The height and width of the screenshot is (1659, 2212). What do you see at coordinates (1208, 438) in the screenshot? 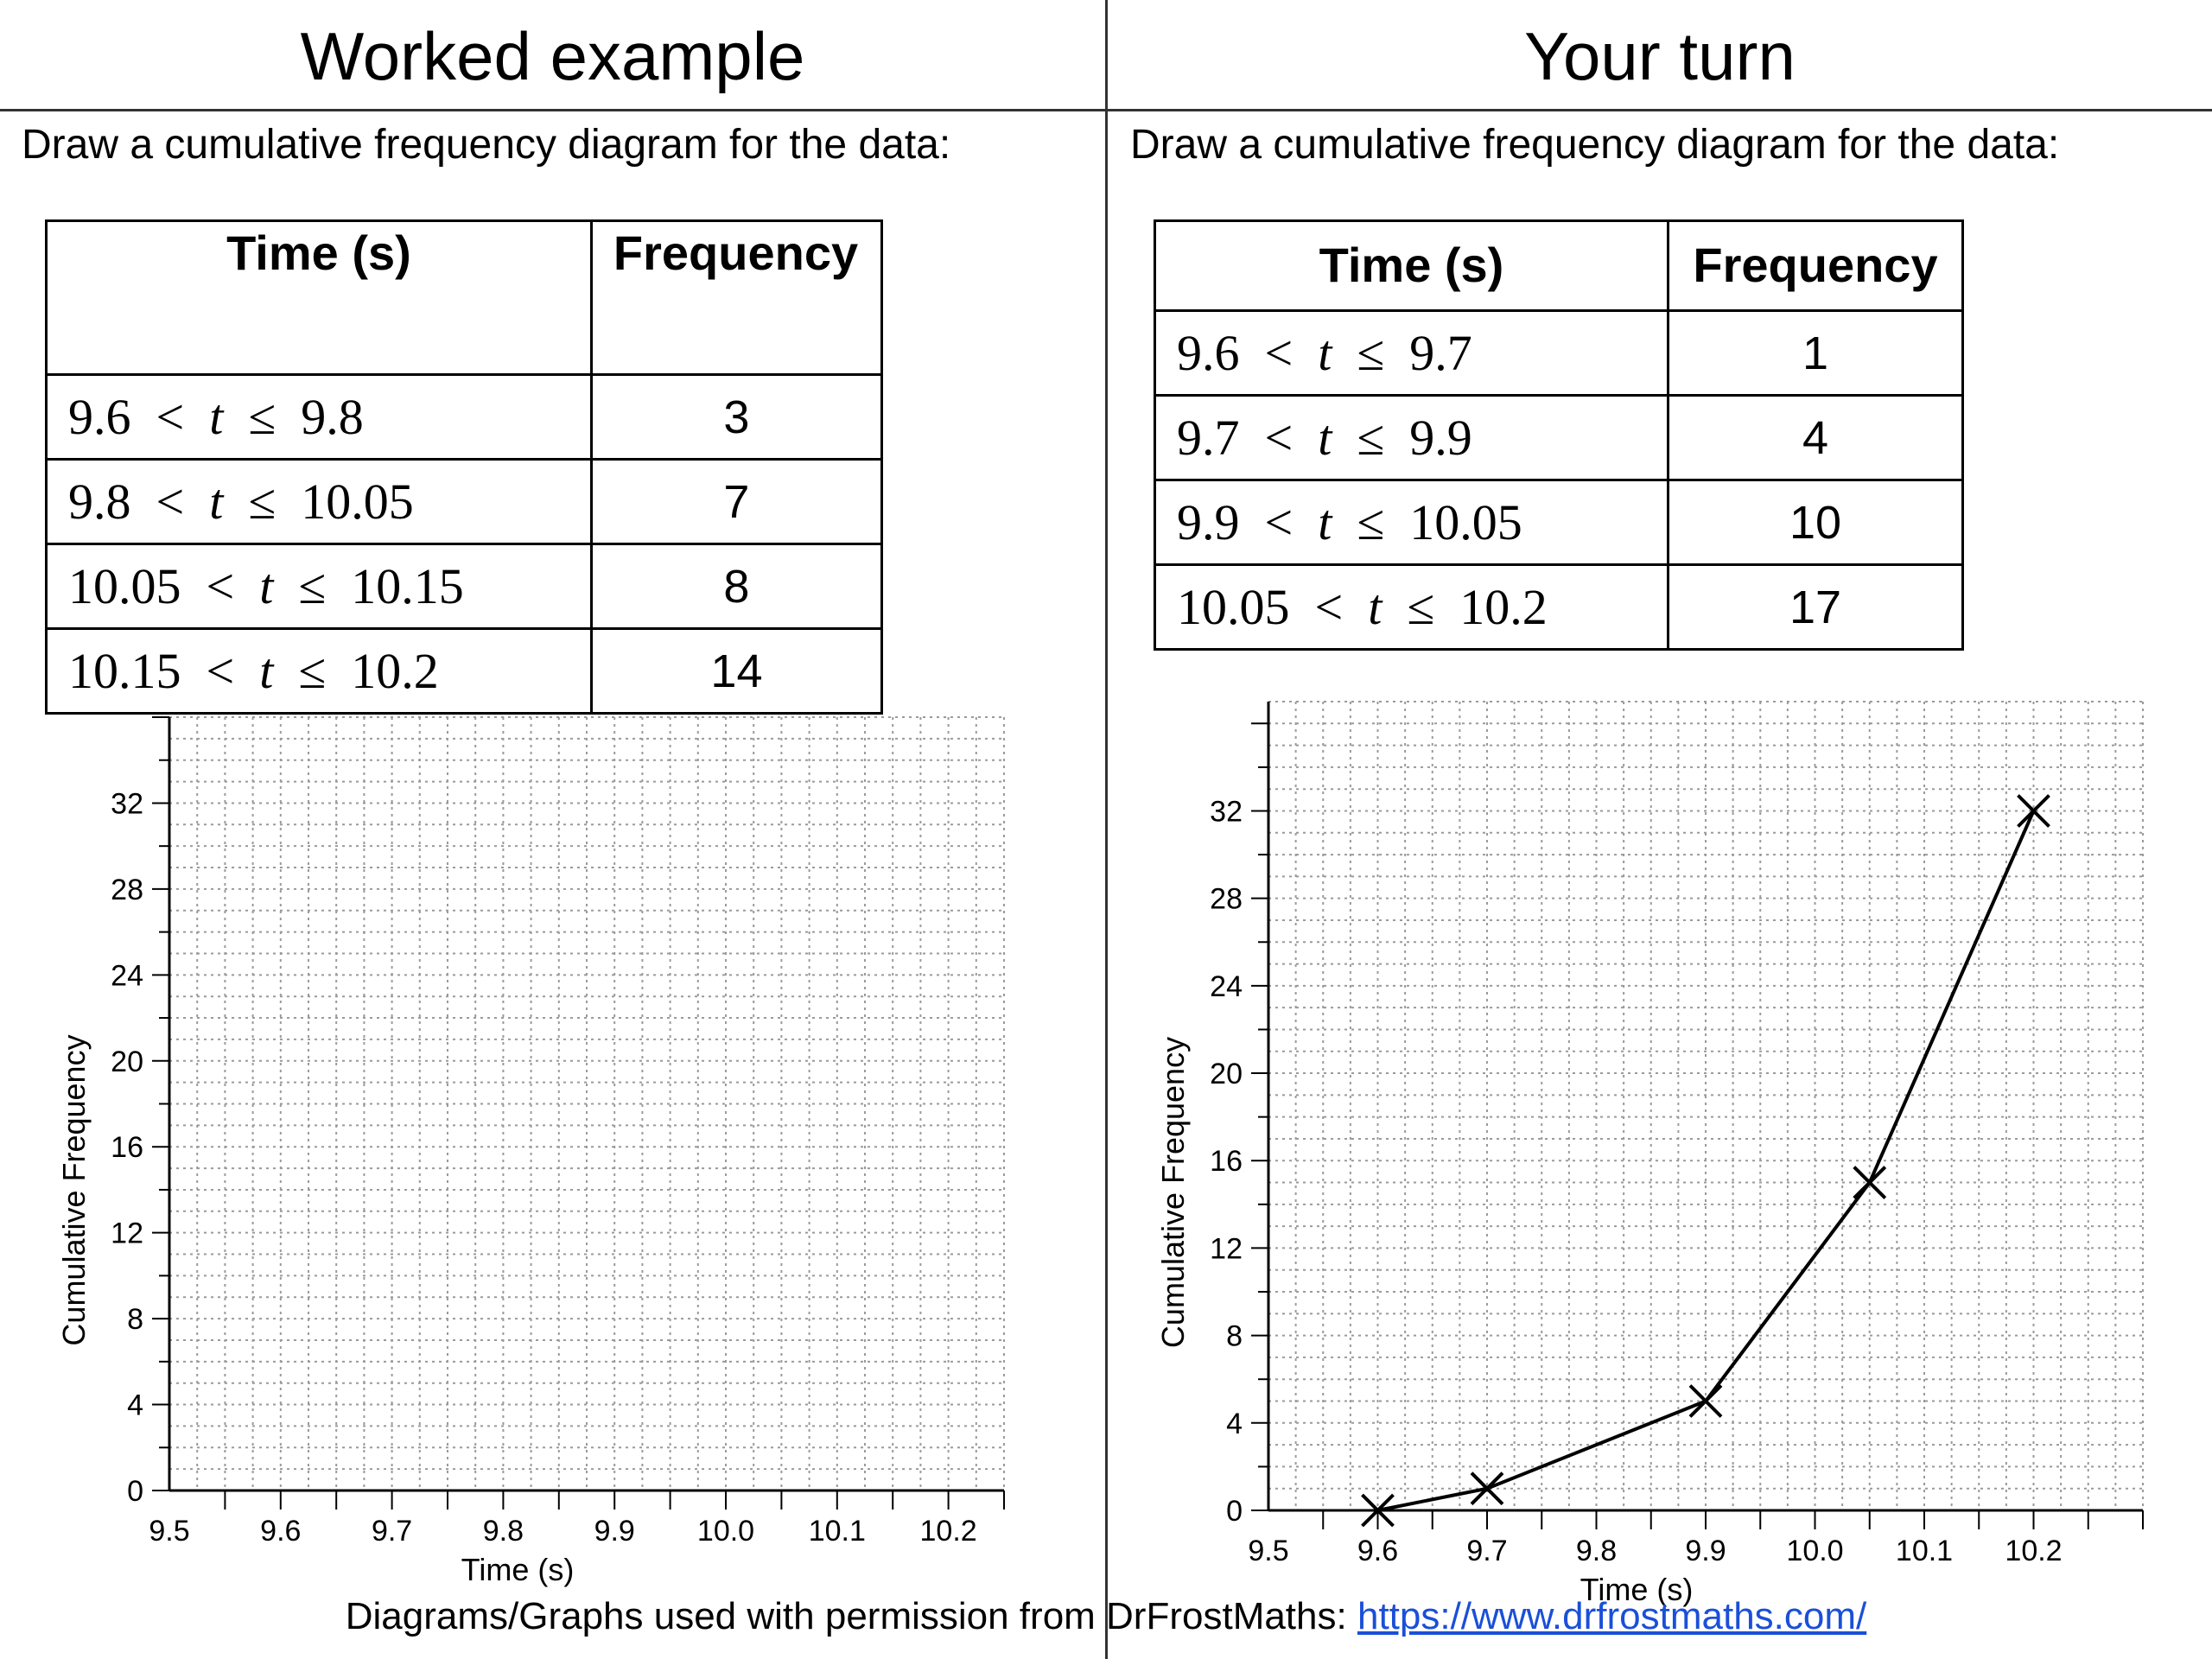
I see `lower-bound: 9.7` at bounding box center [1208, 438].